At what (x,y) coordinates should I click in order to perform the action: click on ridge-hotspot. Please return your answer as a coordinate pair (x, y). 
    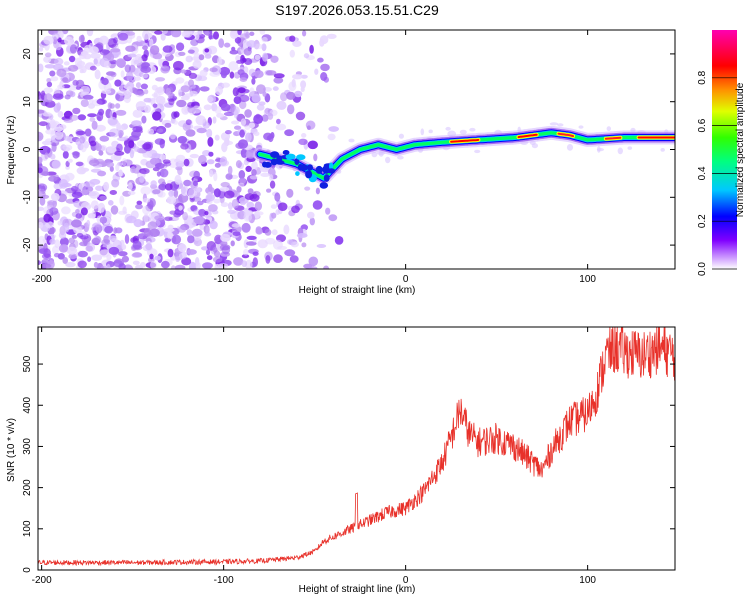
    Looking at the image, I should click on (465, 140).